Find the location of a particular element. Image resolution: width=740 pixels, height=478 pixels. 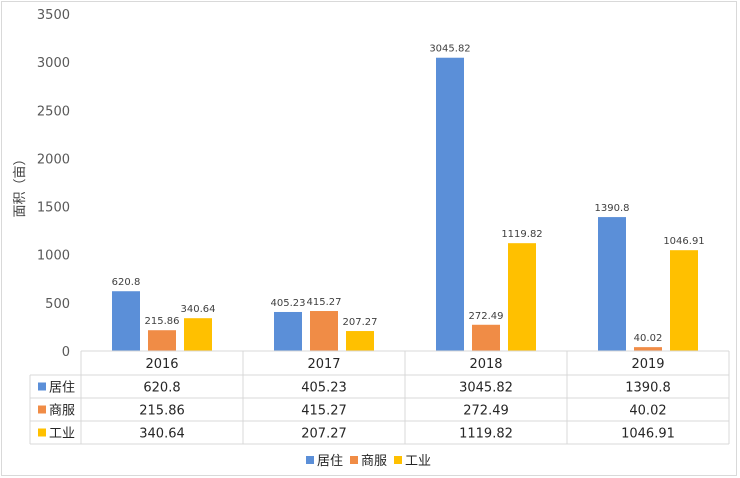

table-cell: 620.8 is located at coordinates (161, 388).